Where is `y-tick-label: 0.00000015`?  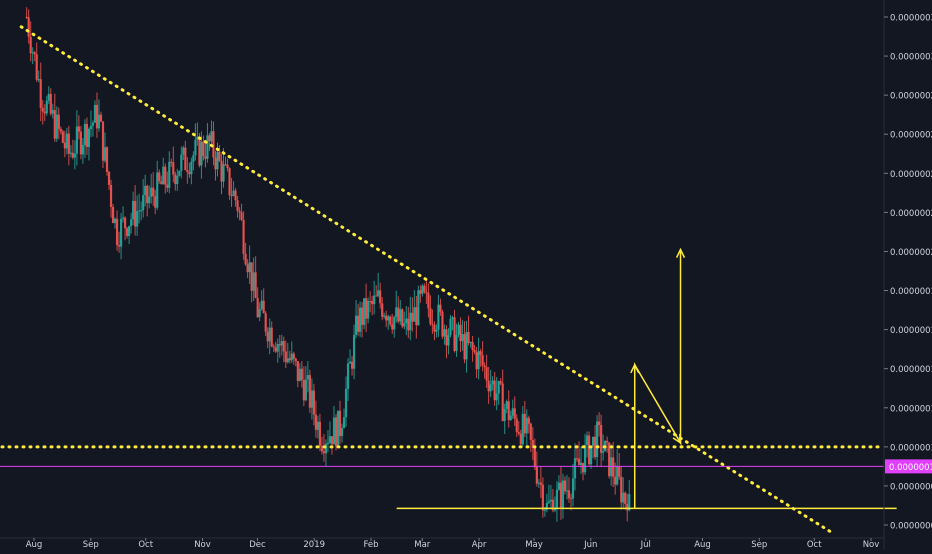
y-tick-label: 0.00000015 is located at coordinates (911, 370).